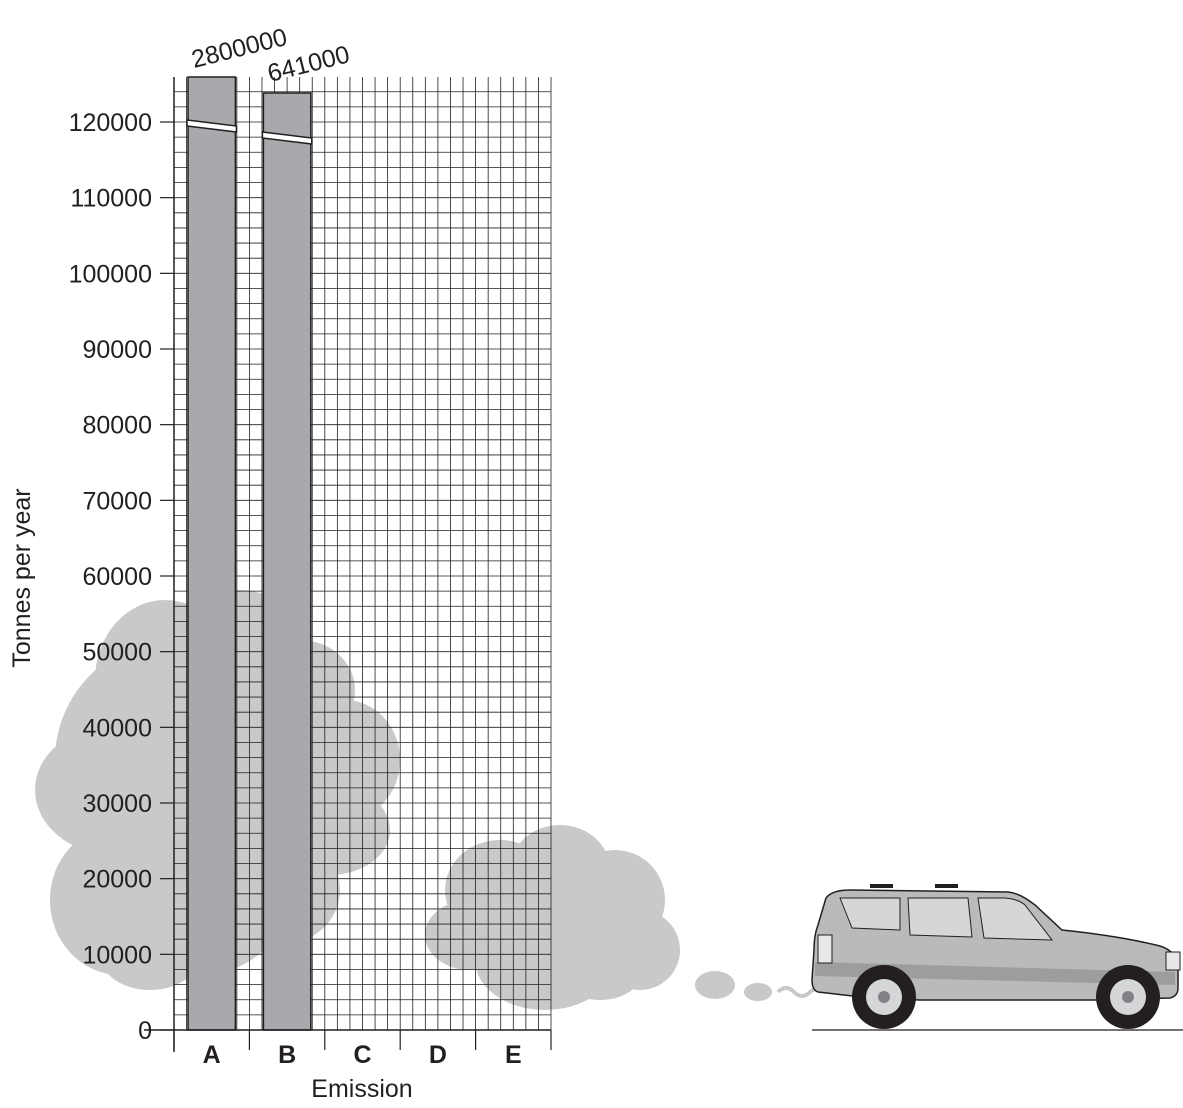 The height and width of the screenshot is (1108, 1183). I want to click on x-tick-label-B: B, so click(287, 1055).